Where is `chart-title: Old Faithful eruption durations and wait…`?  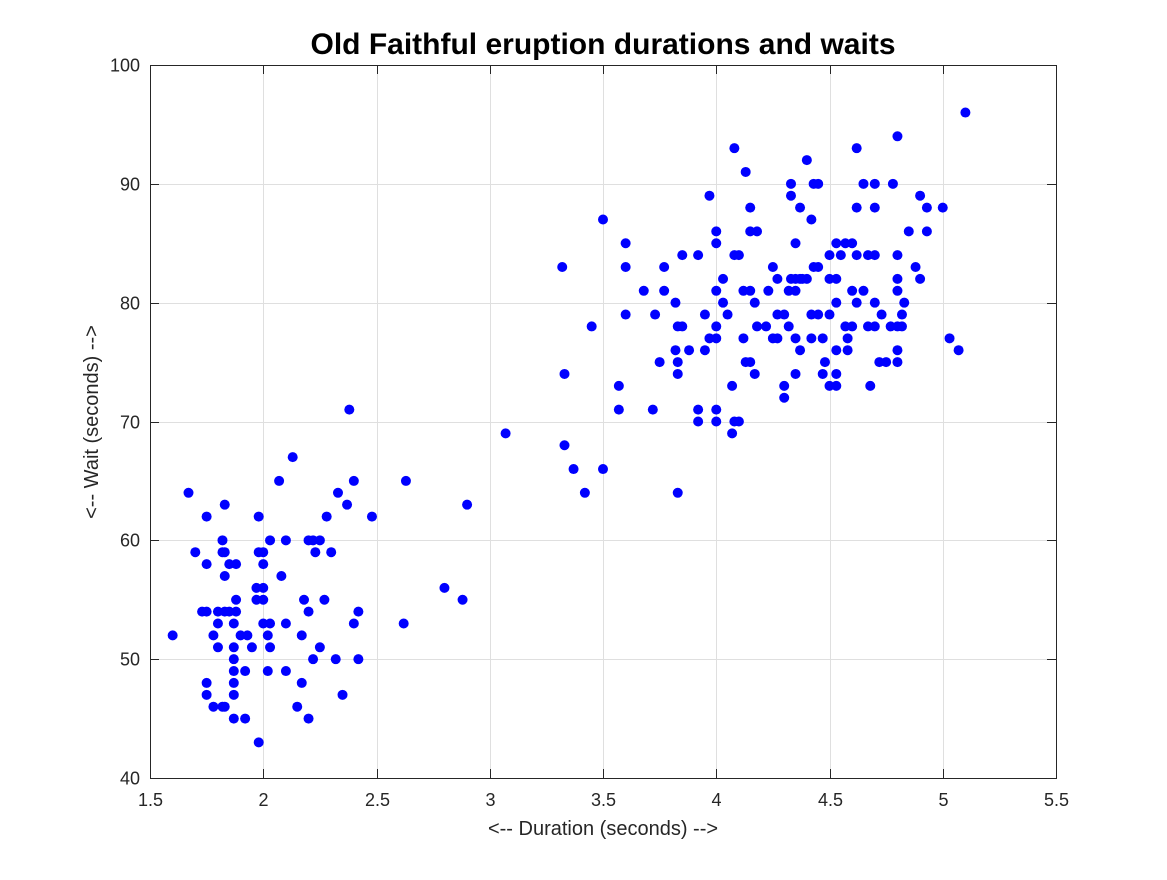 chart-title: Old Faithful eruption durations and wait… is located at coordinates (603, 44).